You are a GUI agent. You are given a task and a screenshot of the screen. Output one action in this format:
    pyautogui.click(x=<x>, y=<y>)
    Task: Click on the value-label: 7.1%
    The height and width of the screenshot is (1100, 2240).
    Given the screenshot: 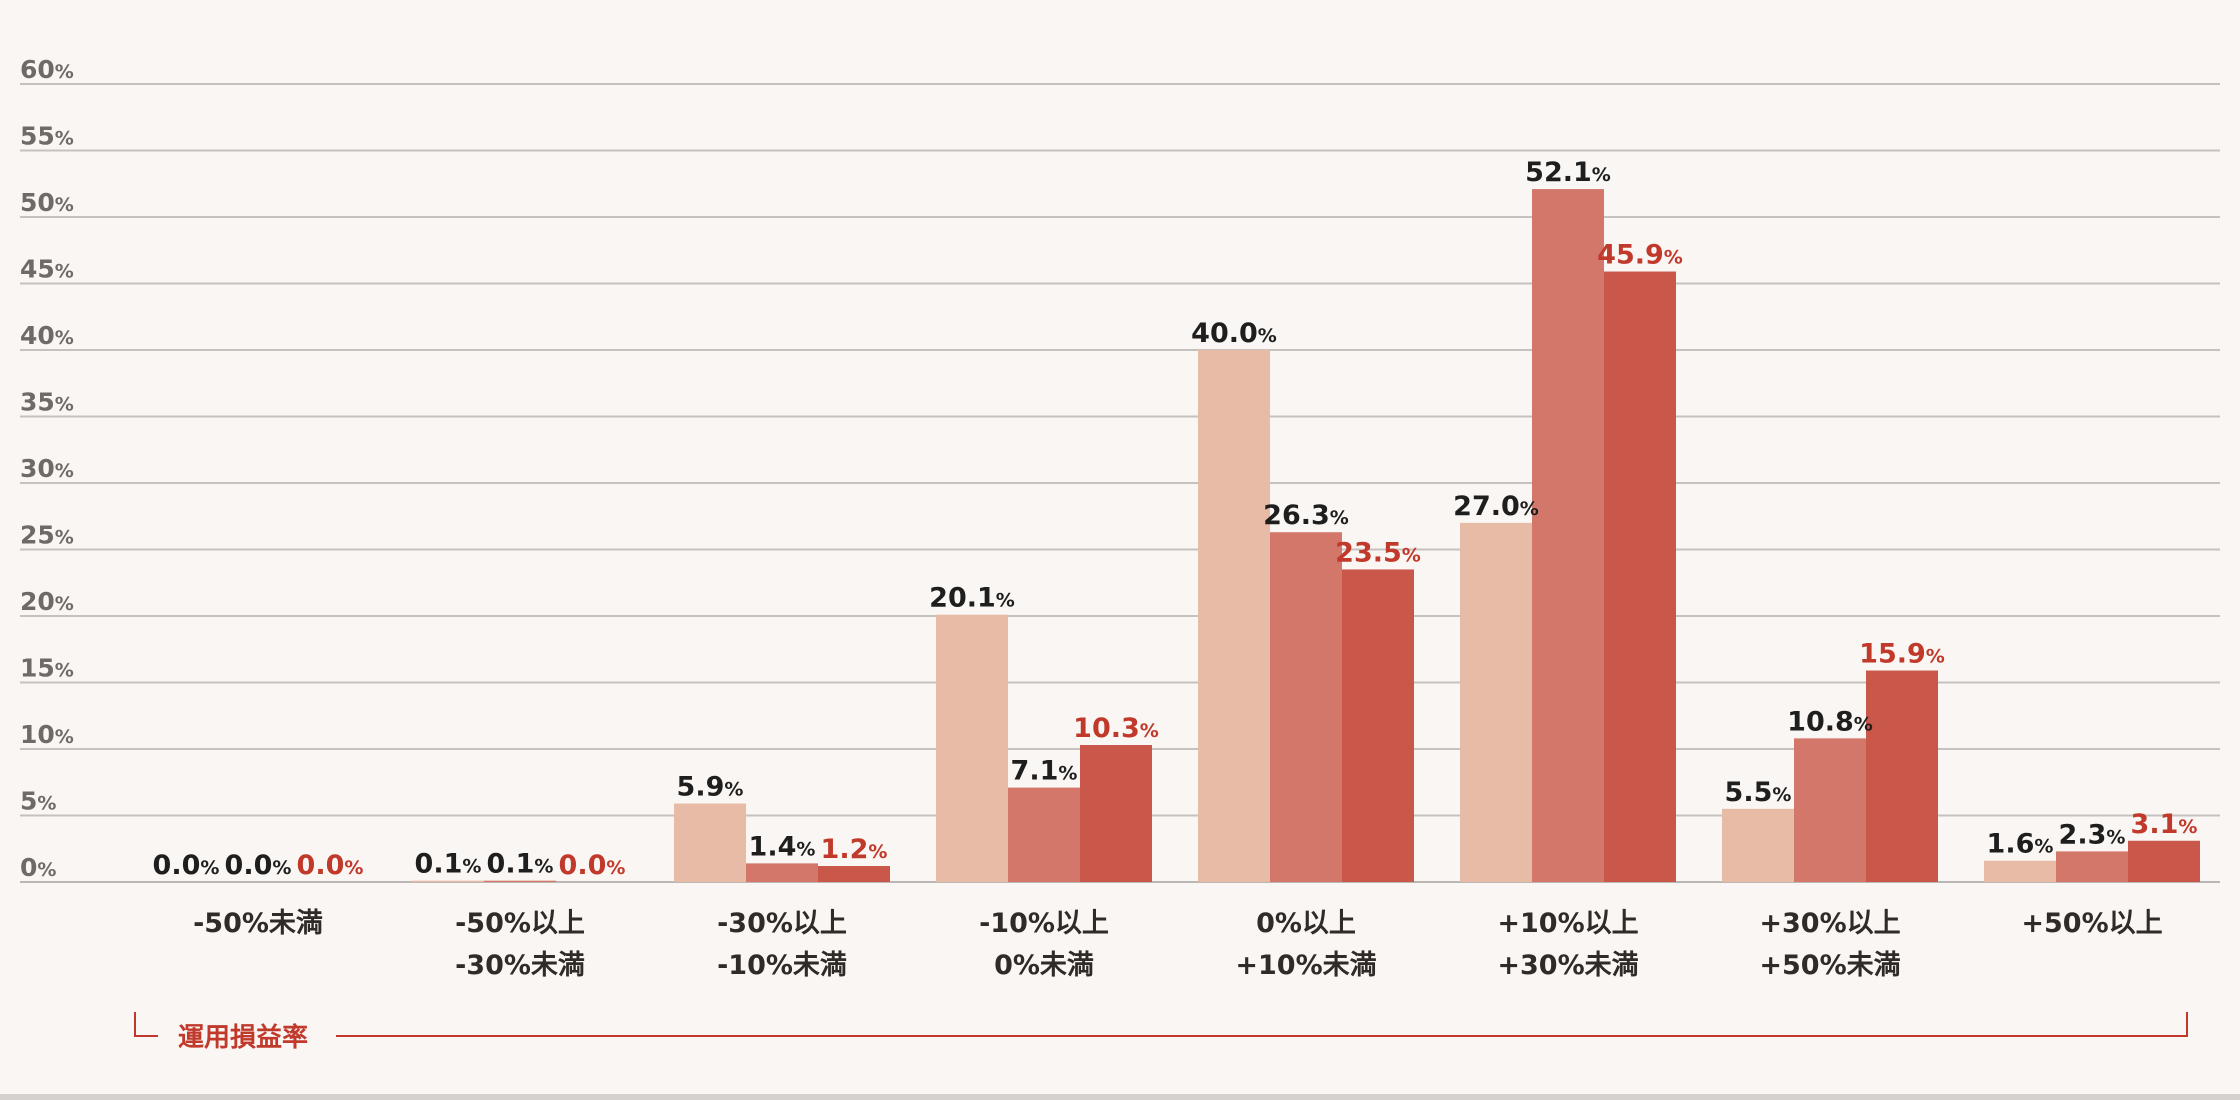 What is the action you would take?
    pyautogui.click(x=1044, y=771)
    